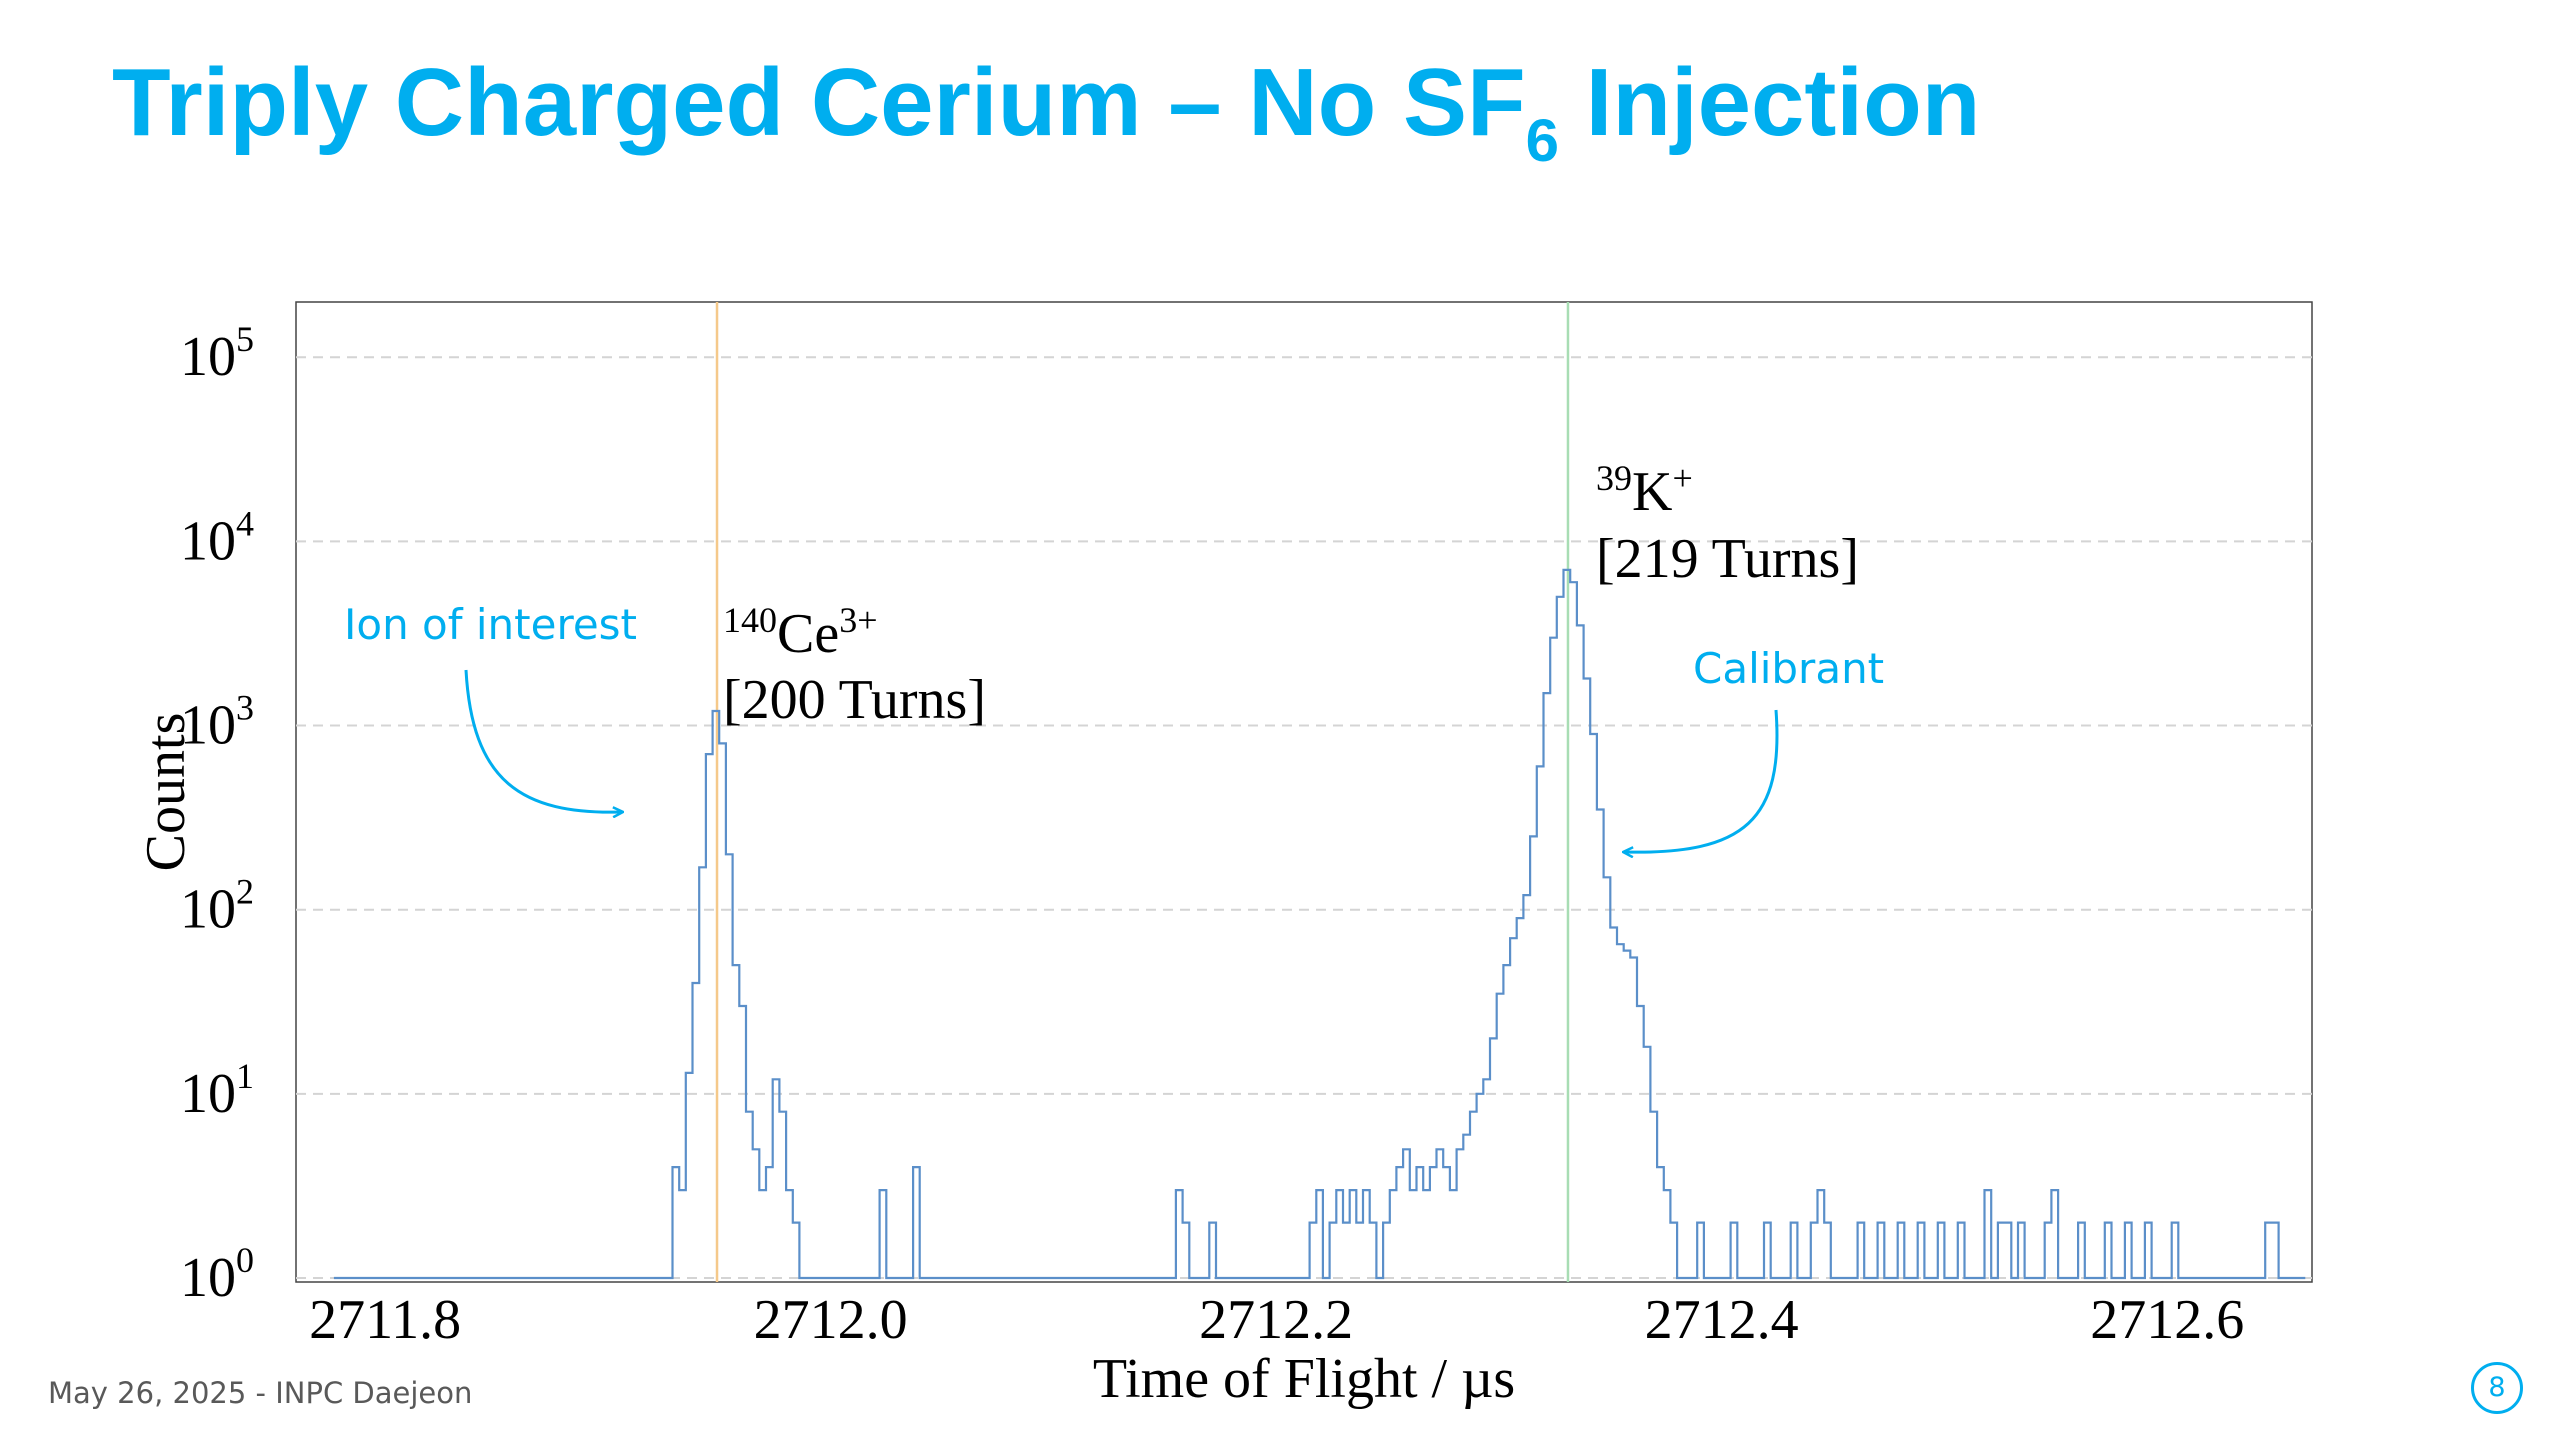  Describe the element at coordinates (217, 722) in the screenshot. I see `y-tick-label: 10³` at that location.